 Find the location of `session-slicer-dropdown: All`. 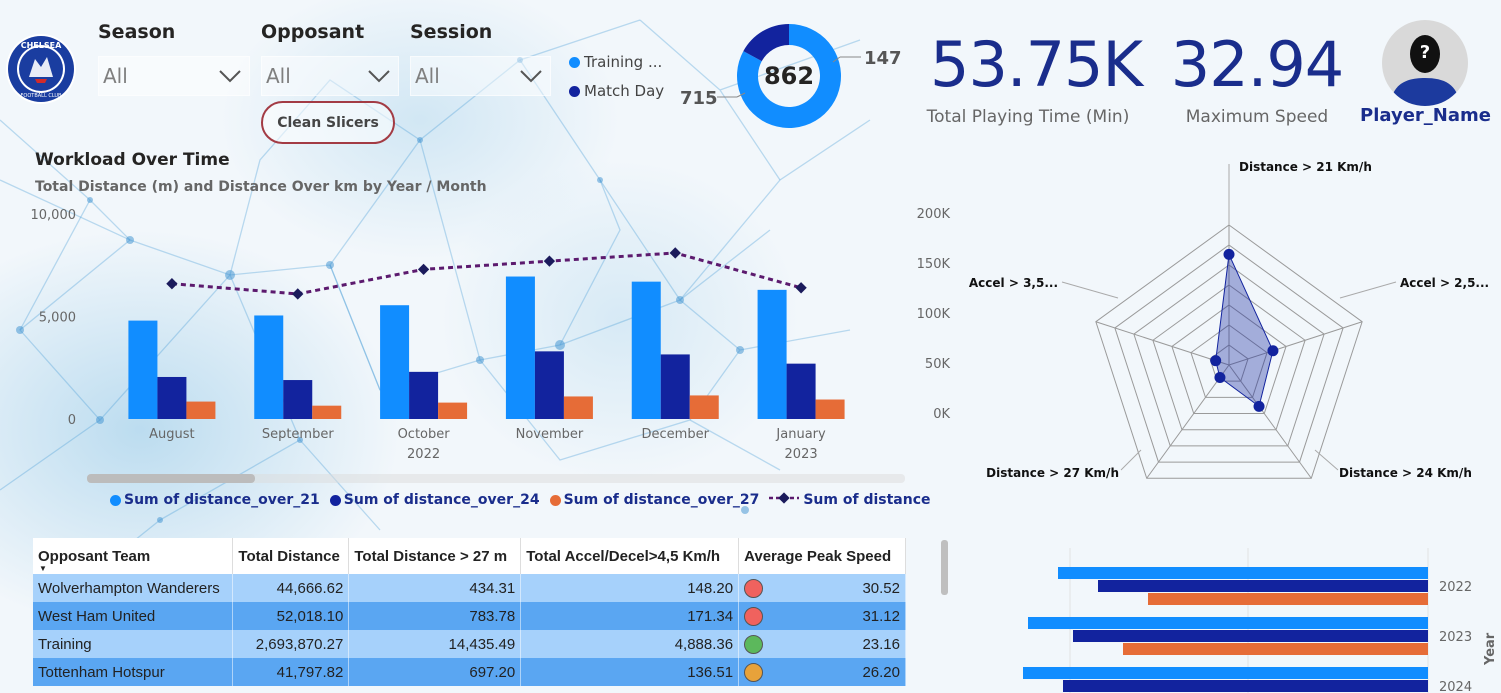

session-slicer-dropdown: All is located at coordinates (480, 76).